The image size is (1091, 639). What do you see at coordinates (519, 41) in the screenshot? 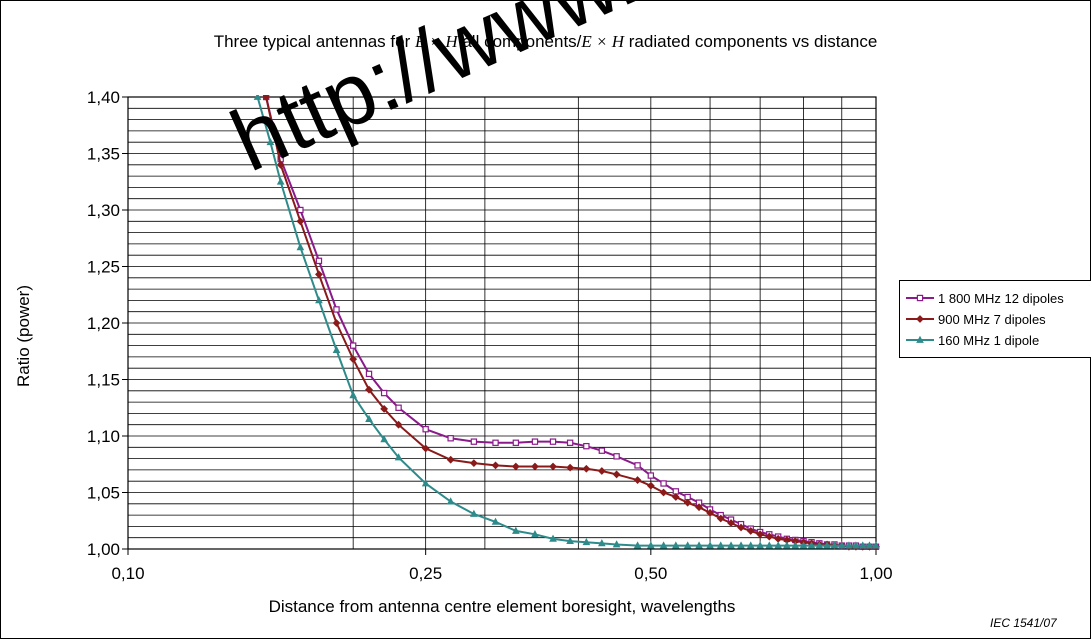
I see `chart-title-middle: all components/` at bounding box center [519, 41].